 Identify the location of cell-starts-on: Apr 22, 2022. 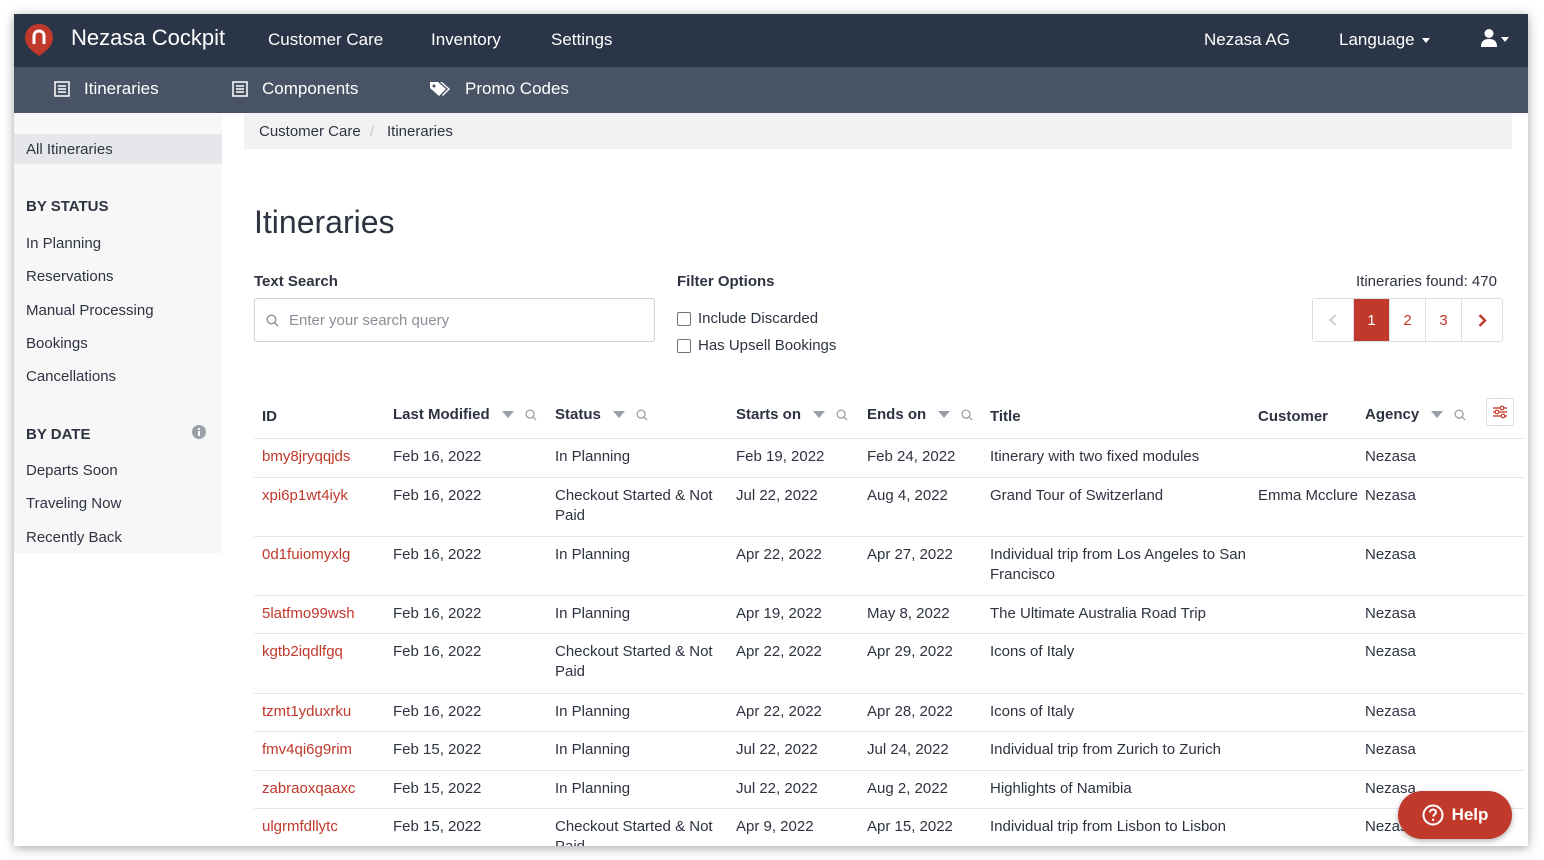
(779, 711).